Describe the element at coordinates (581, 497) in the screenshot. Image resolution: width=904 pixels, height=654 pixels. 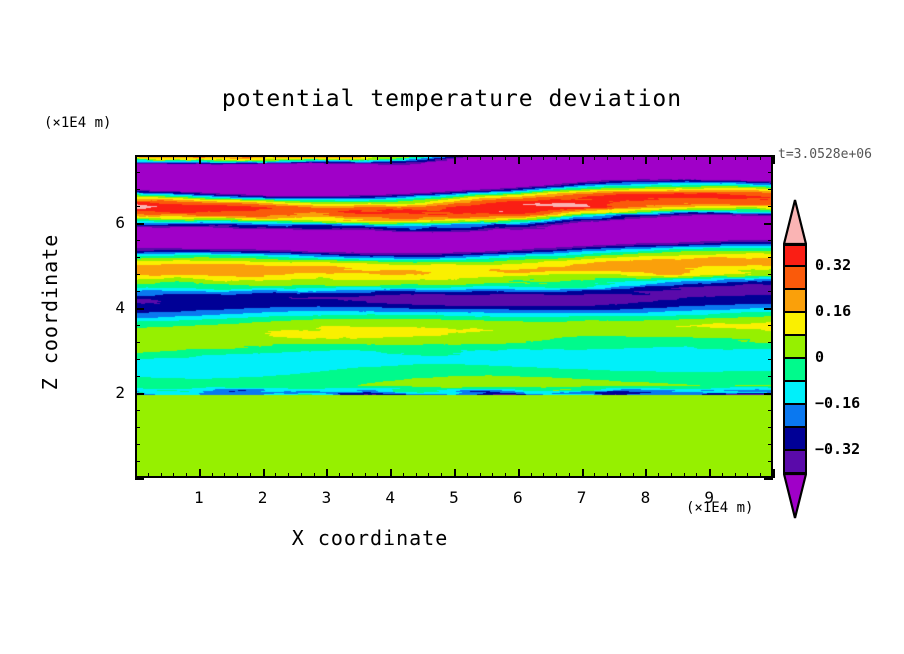
I see `x-tick-label: 7` at that location.